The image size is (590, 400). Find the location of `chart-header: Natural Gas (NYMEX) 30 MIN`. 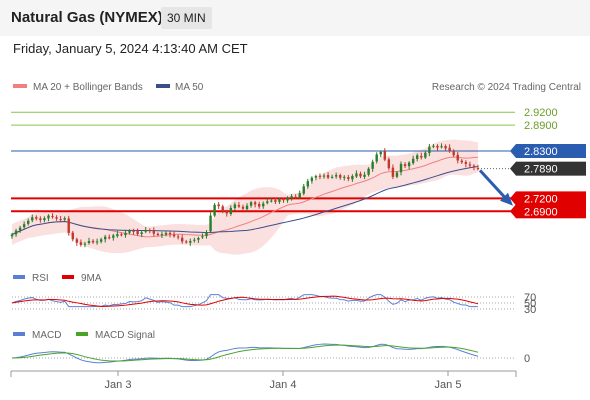

chart-header: Natural Gas (NYMEX) 30 MIN is located at coordinates (295, 18).